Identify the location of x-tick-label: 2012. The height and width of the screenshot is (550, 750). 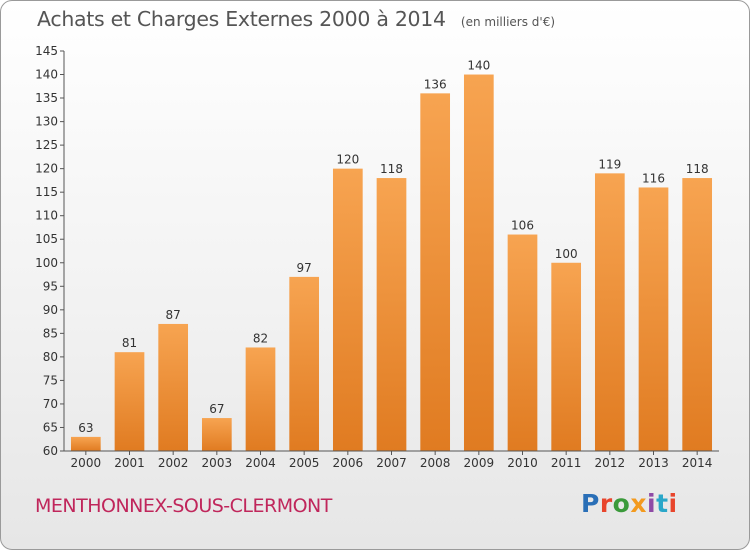
(610, 463).